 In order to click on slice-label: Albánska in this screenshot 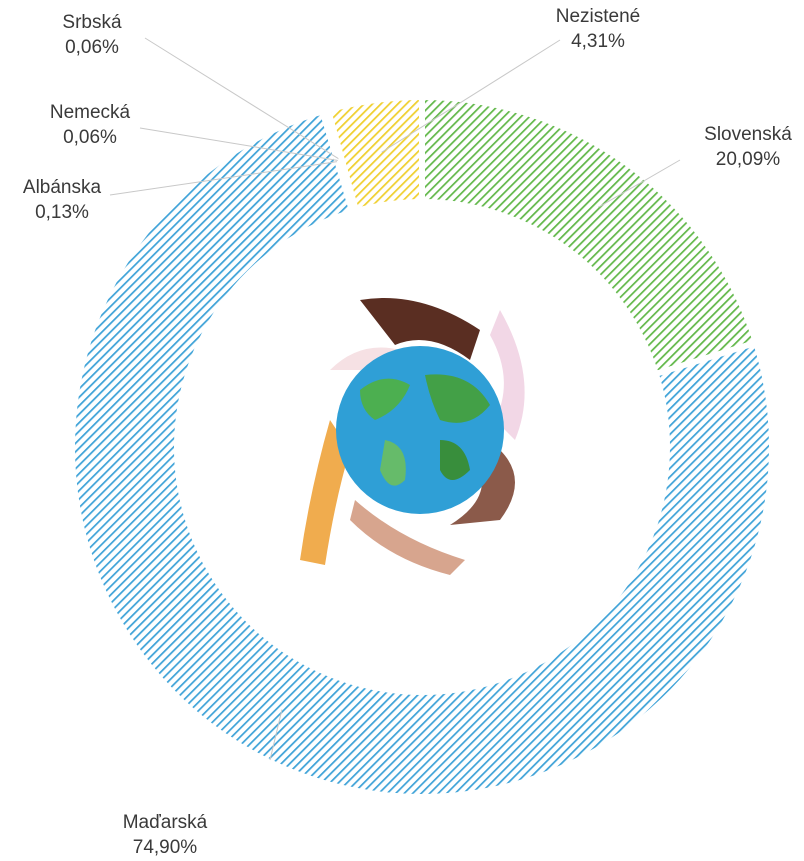, I will do `click(62, 187)`.